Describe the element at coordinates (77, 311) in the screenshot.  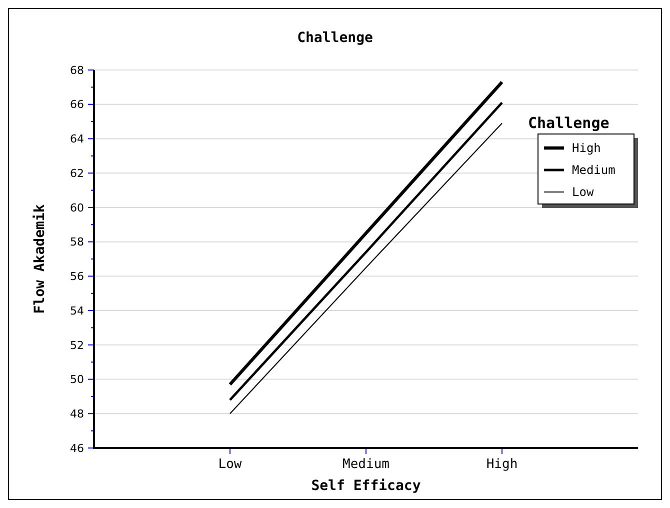
I see `y-tick-label: 54` at that location.